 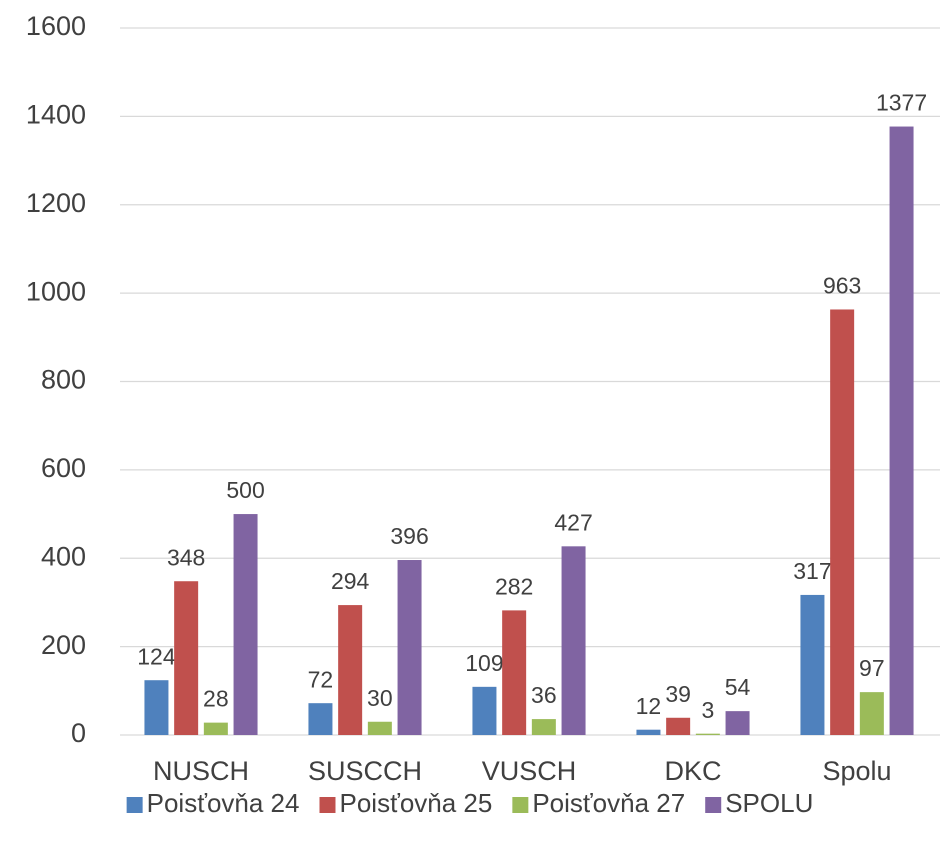 I want to click on data-label: 109, so click(x=484, y=663).